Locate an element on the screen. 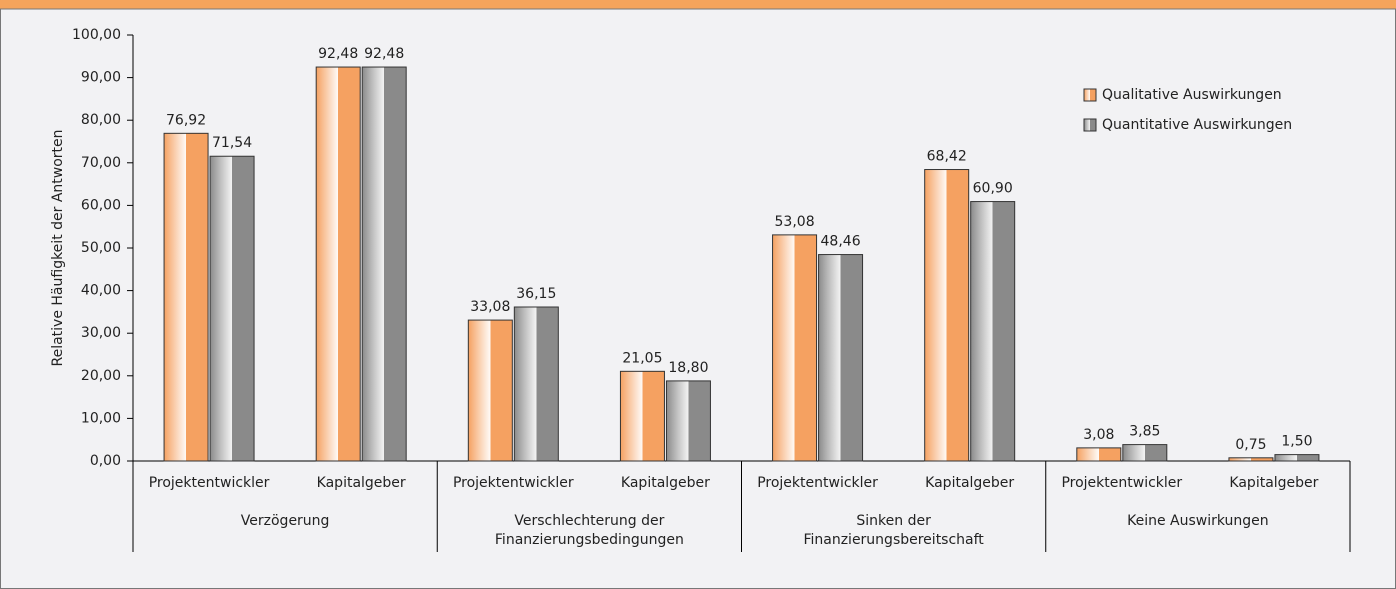 The image size is (1396, 589). group-label: Keine Auswirkungen is located at coordinates (1198, 521).